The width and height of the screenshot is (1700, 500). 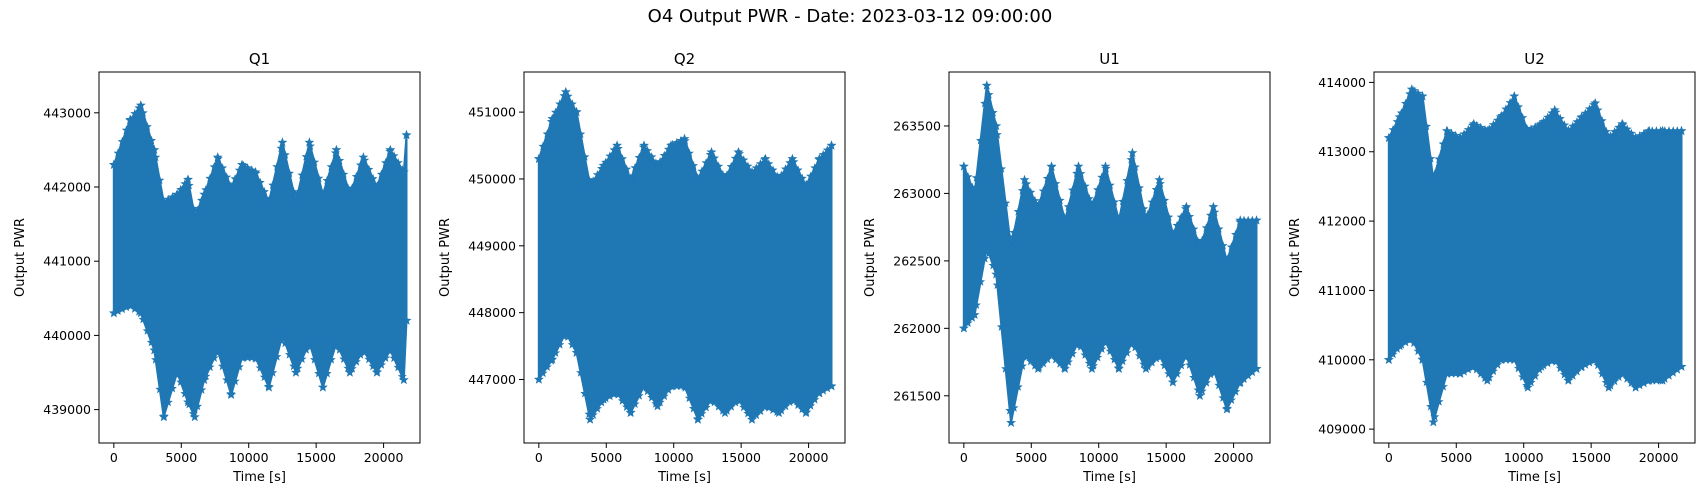 I want to click on axes-frame, so click(x=1534, y=257).